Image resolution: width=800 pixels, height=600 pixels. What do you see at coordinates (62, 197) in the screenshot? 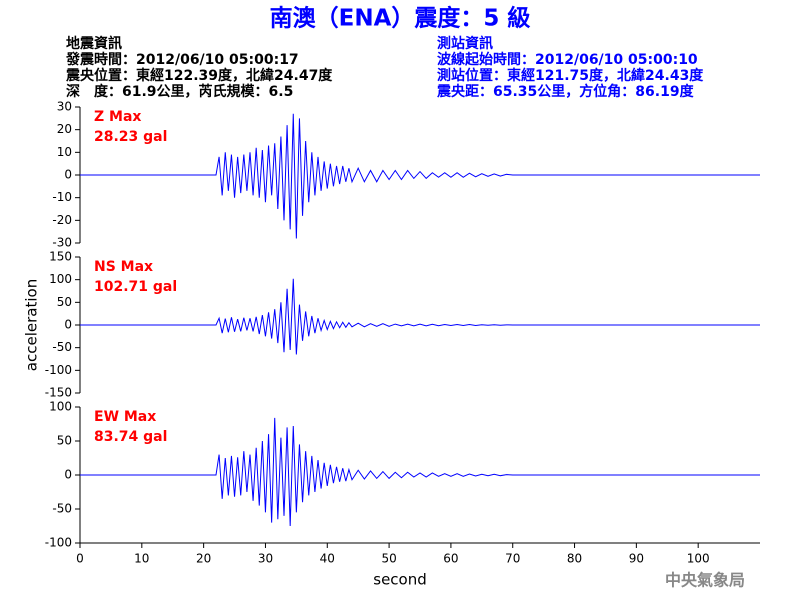
I see `y-tick-label: -10` at bounding box center [62, 197].